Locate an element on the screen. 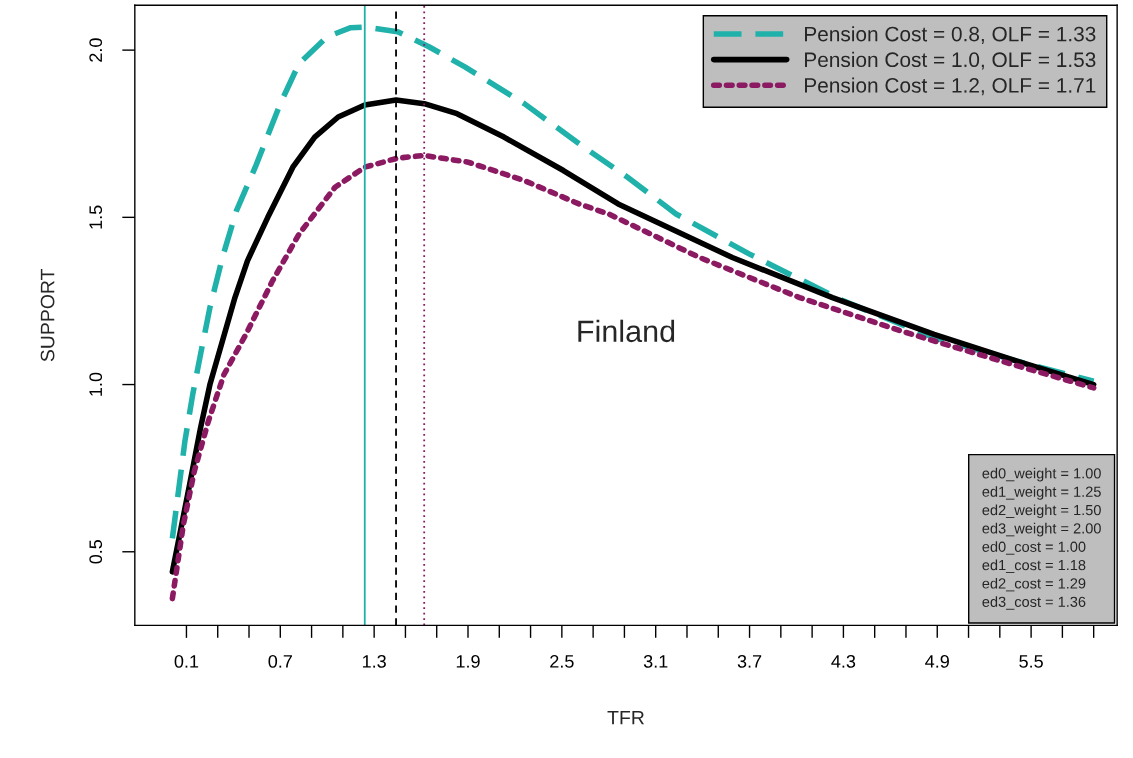  y-tick-label: 0.5 is located at coordinates (96, 551).